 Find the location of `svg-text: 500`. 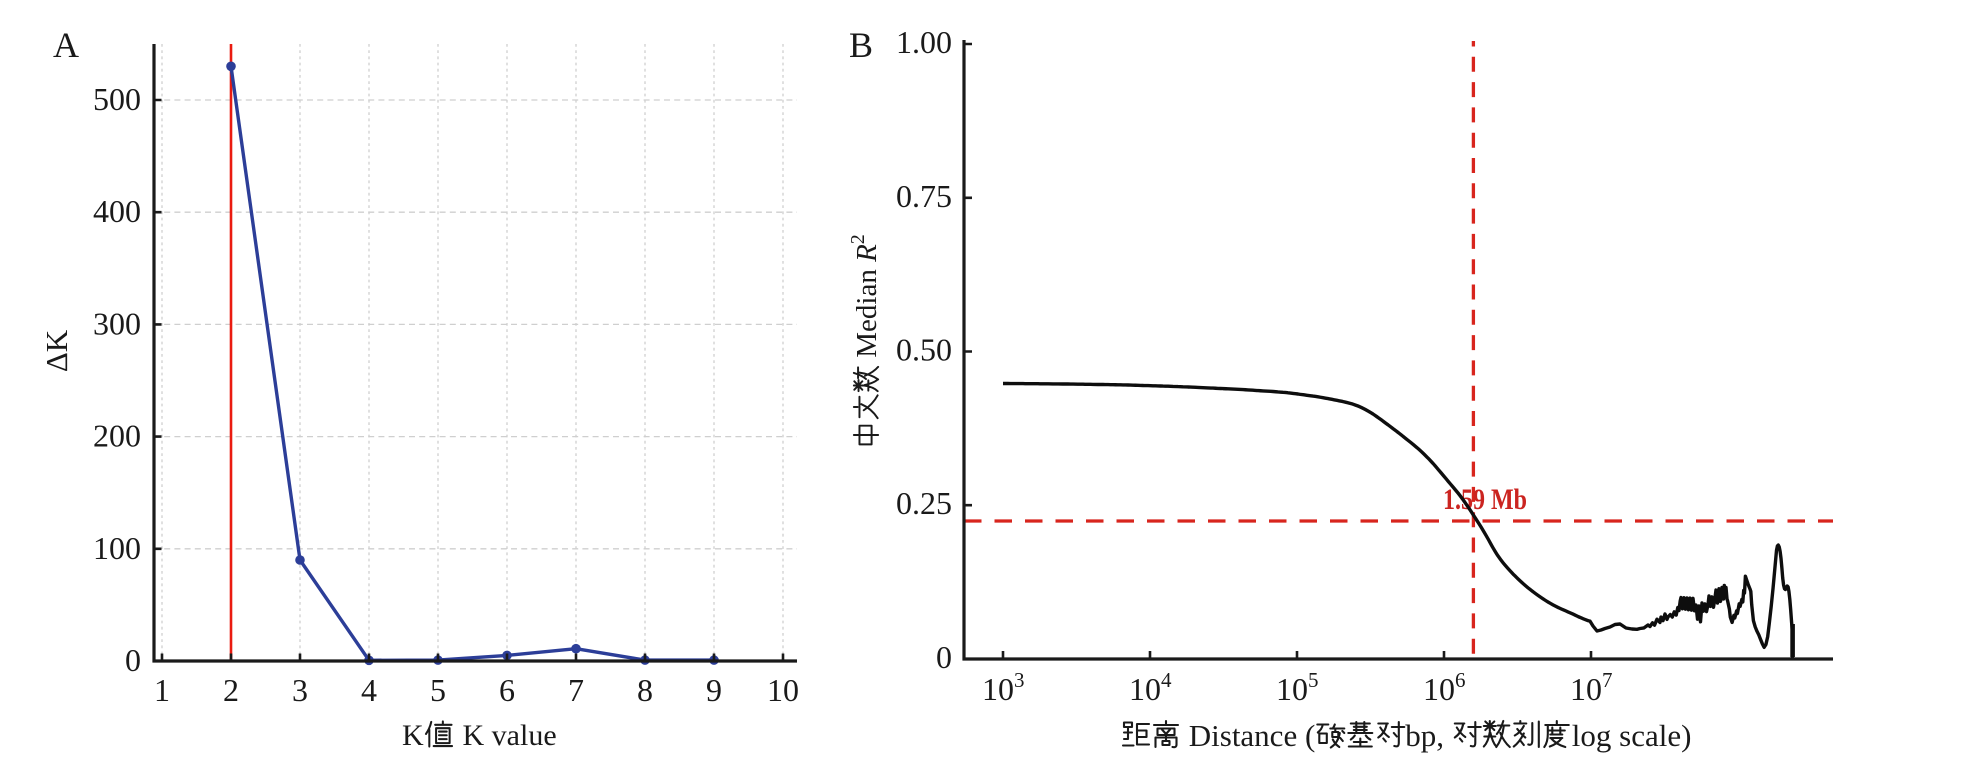

svg-text: 500 is located at coordinates (117, 99).